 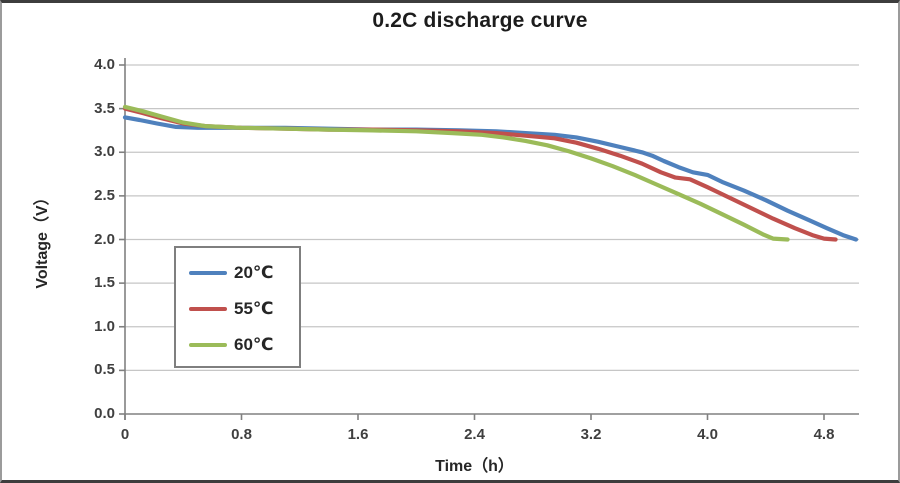 What do you see at coordinates (104, 64) in the screenshot?
I see `y-tick-label: 4.0` at bounding box center [104, 64].